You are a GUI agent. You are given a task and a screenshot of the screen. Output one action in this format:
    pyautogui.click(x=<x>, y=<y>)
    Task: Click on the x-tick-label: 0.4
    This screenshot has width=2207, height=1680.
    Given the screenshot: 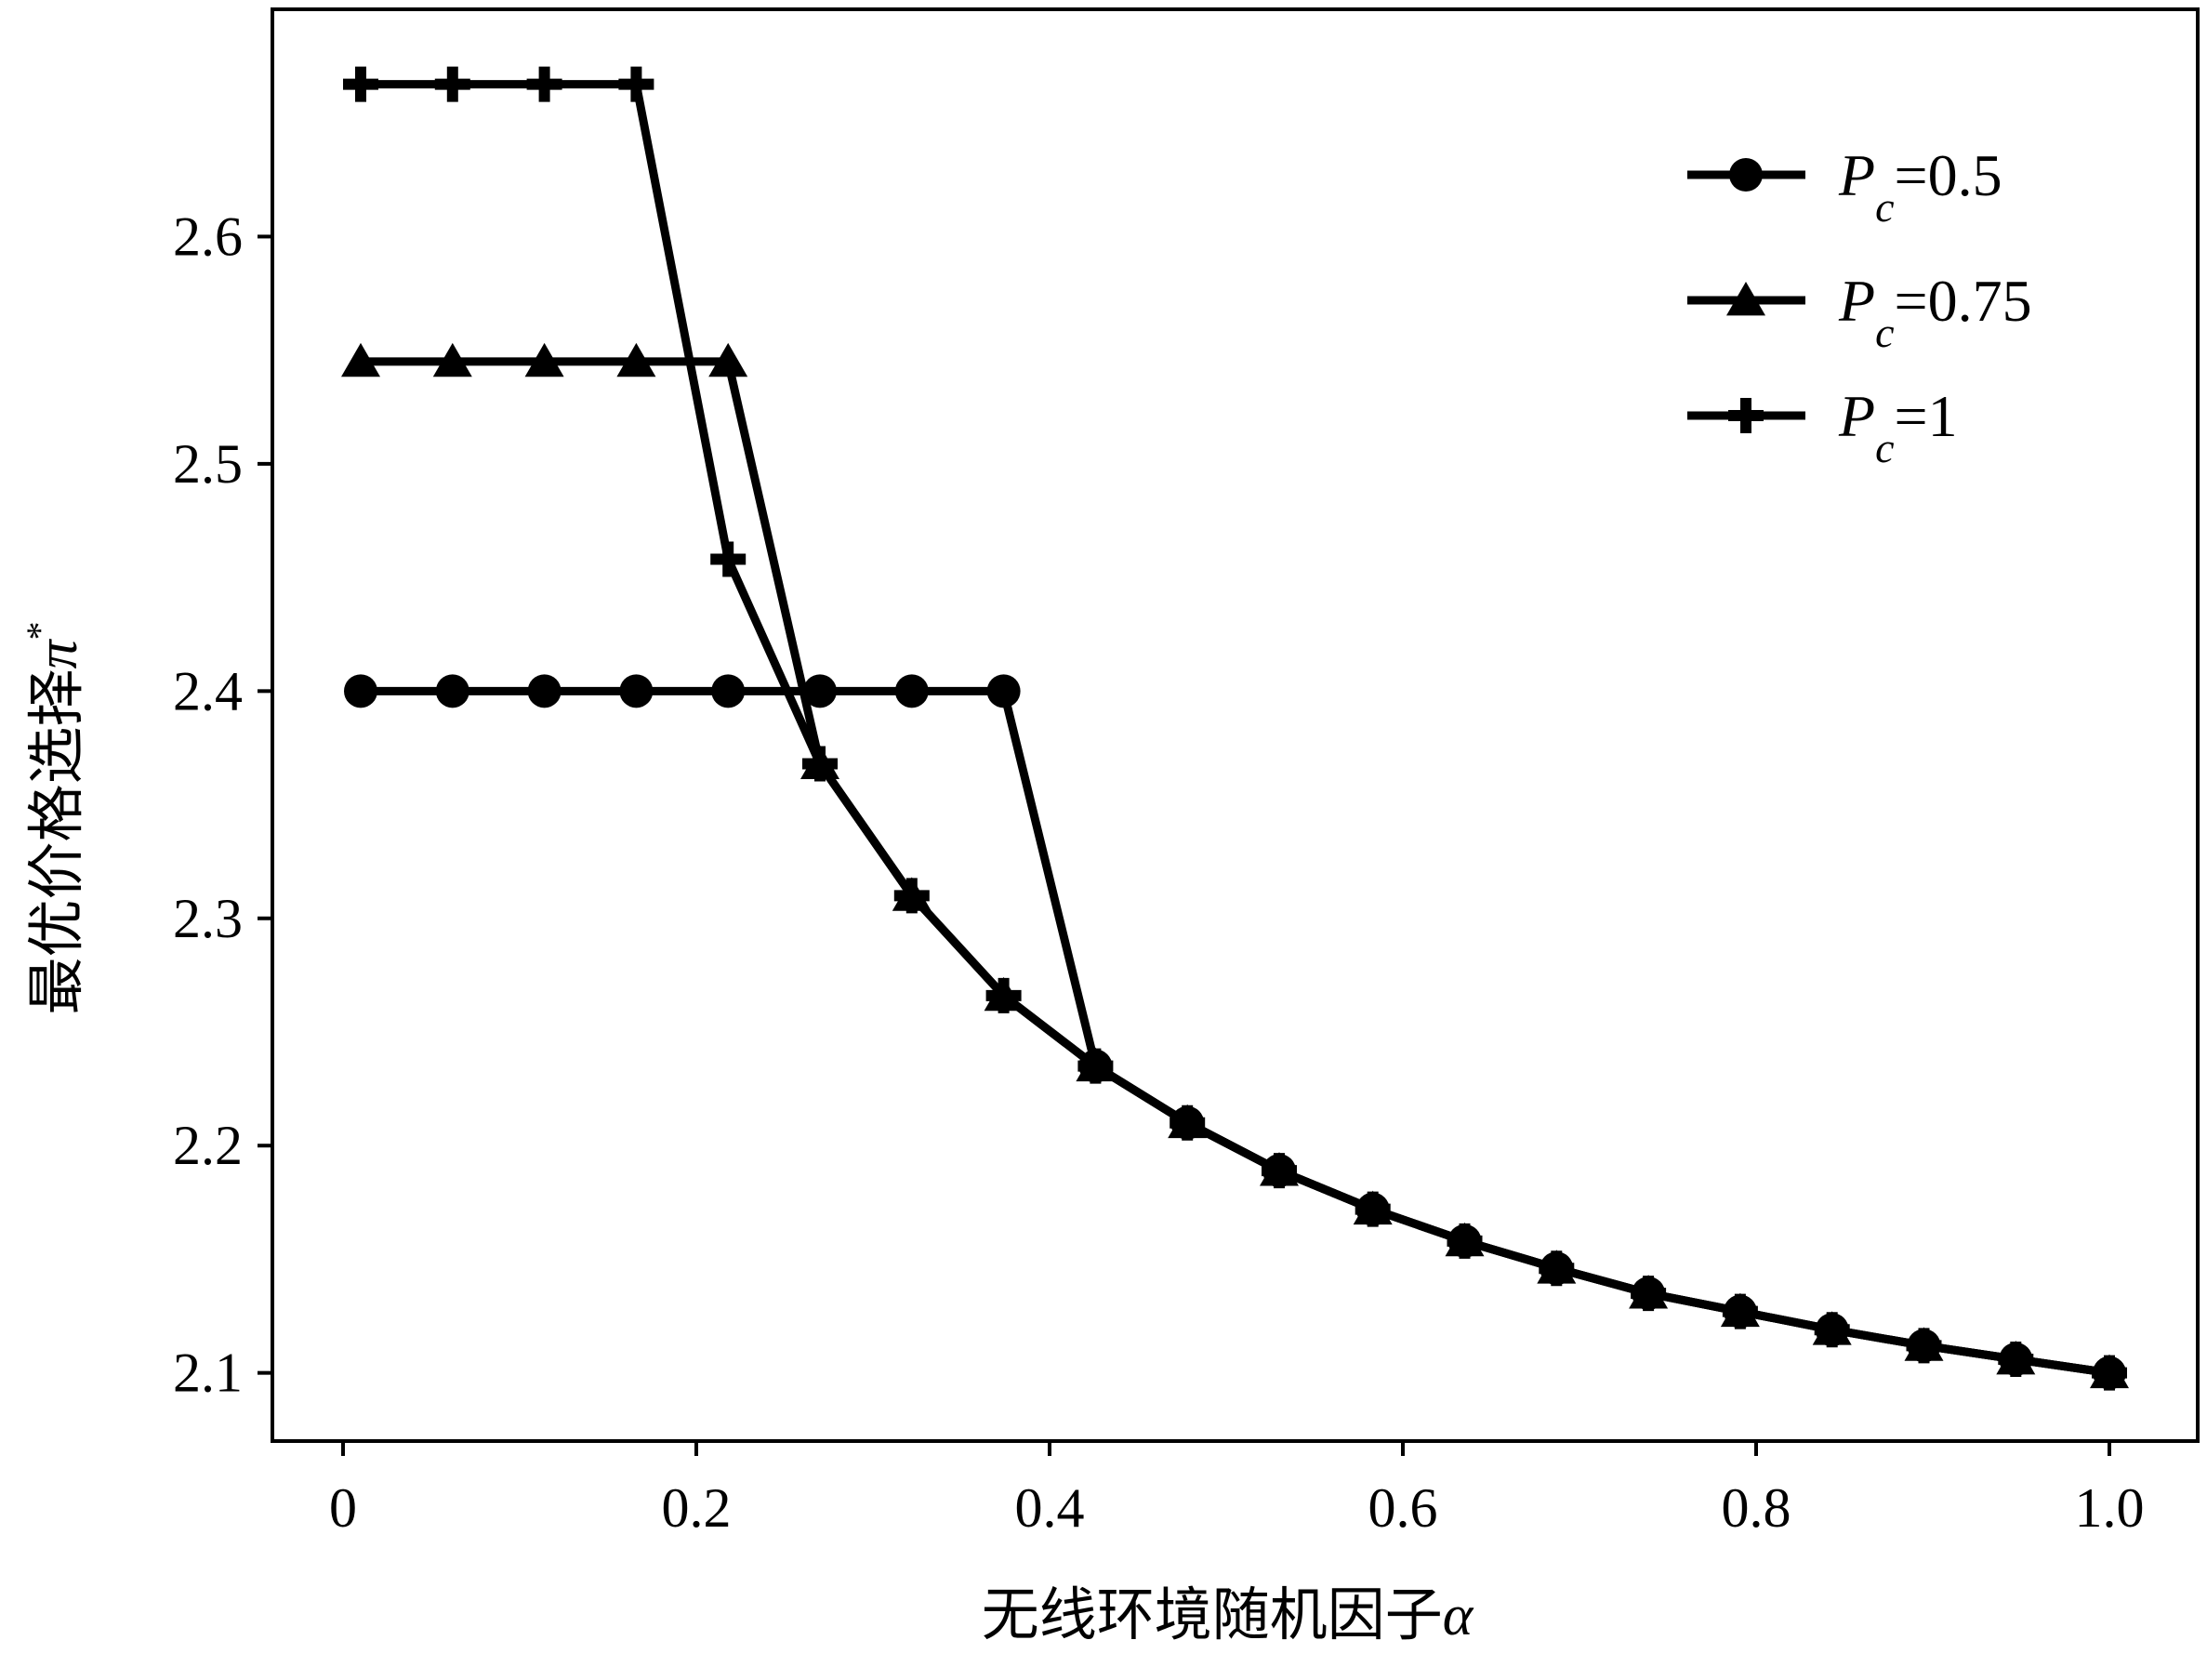 What is the action you would take?
    pyautogui.click(x=1050, y=1508)
    